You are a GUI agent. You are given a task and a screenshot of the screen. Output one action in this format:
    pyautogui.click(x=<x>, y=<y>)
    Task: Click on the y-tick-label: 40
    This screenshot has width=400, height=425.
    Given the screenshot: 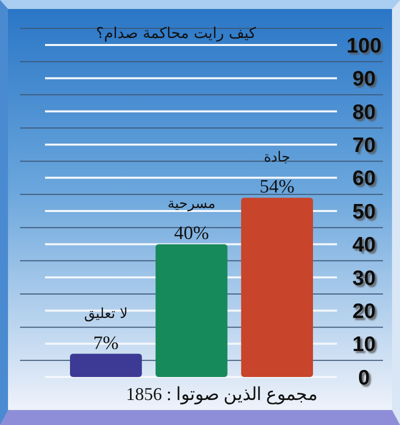 What is the action you would take?
    pyautogui.click(x=364, y=245)
    